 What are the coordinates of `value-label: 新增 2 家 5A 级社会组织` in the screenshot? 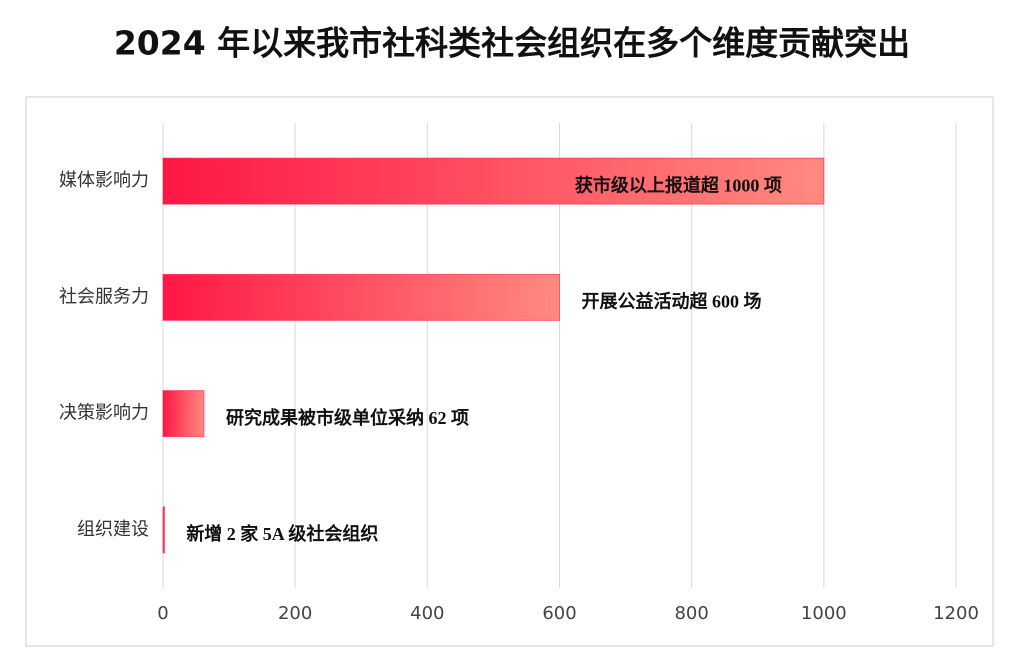 It's located at (282, 533).